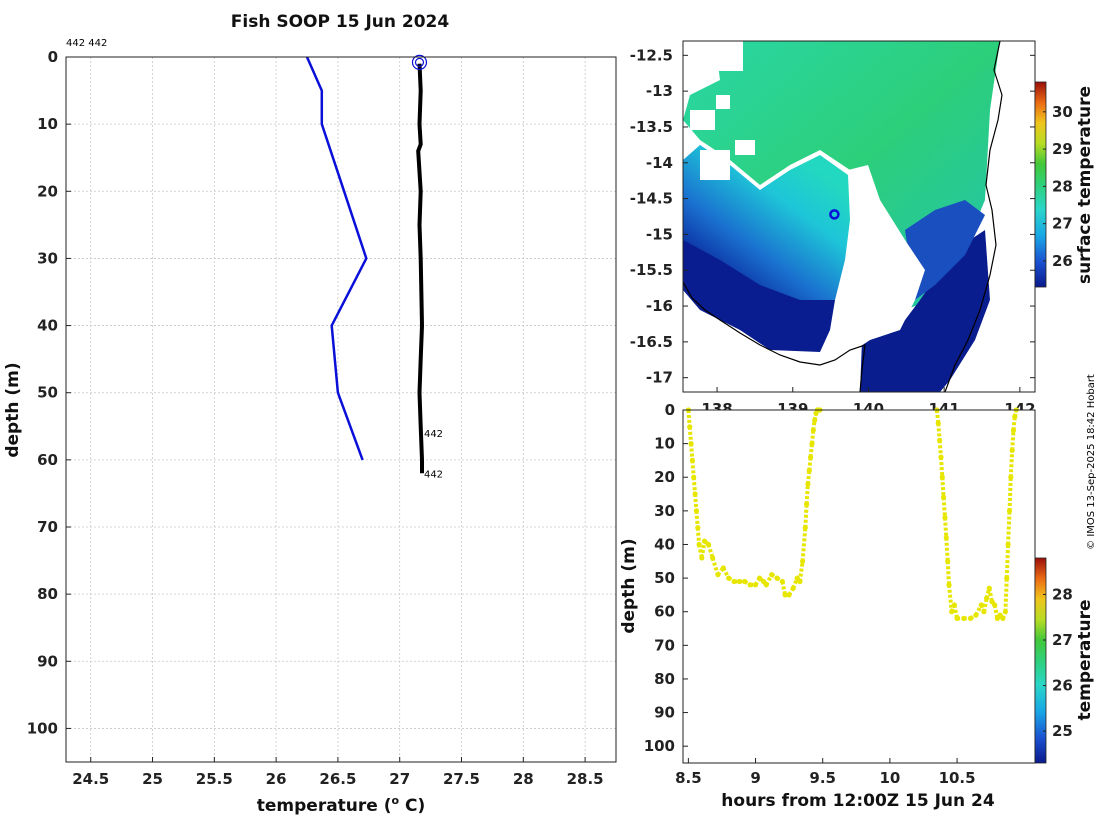 The height and width of the screenshot is (820, 1100). Describe the element at coordinates (659, 234) in the screenshot. I see `map-y-tick-label: -15` at that location.